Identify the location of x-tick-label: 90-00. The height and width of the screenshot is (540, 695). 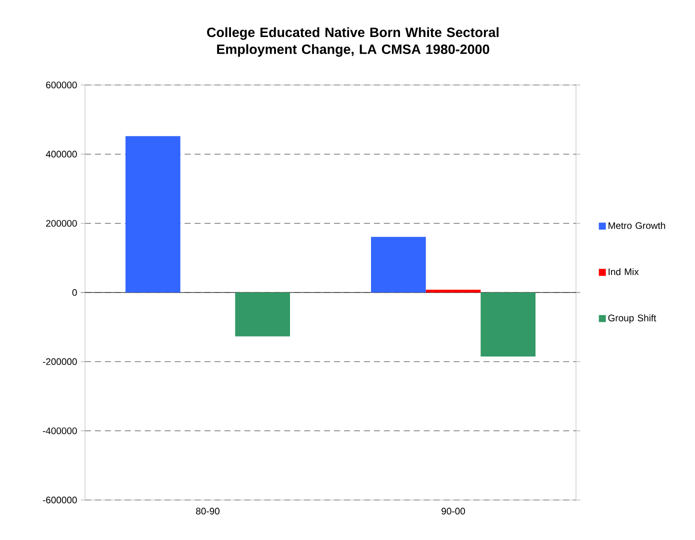
(453, 511).